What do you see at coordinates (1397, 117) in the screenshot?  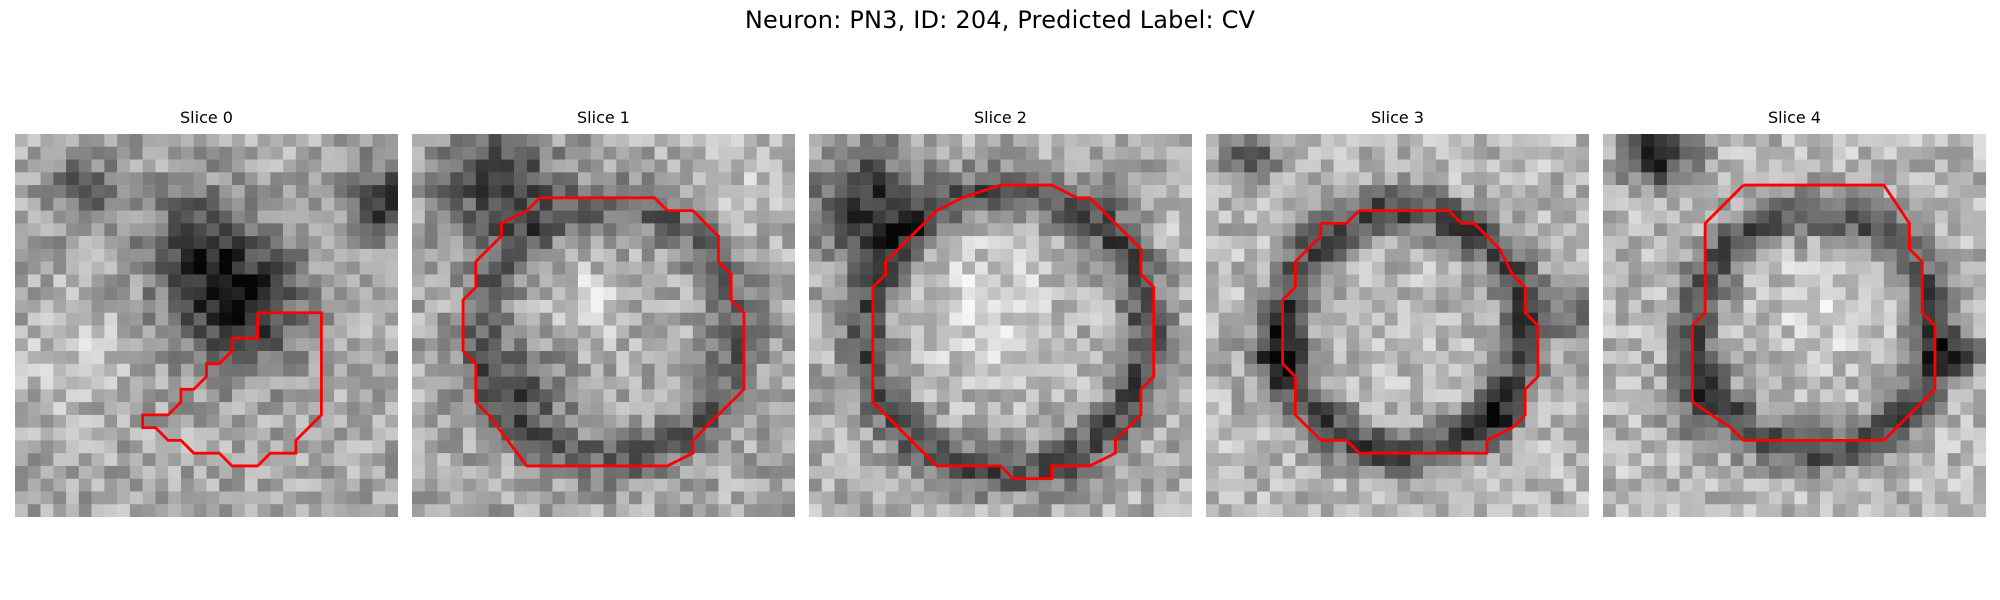 I see `slice-title-3: Slice 3` at bounding box center [1397, 117].